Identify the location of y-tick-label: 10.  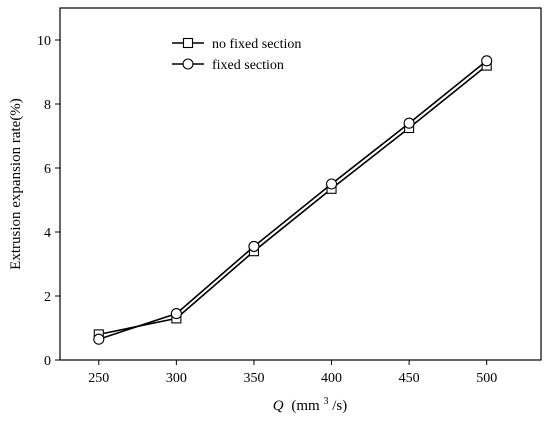
(44, 41).